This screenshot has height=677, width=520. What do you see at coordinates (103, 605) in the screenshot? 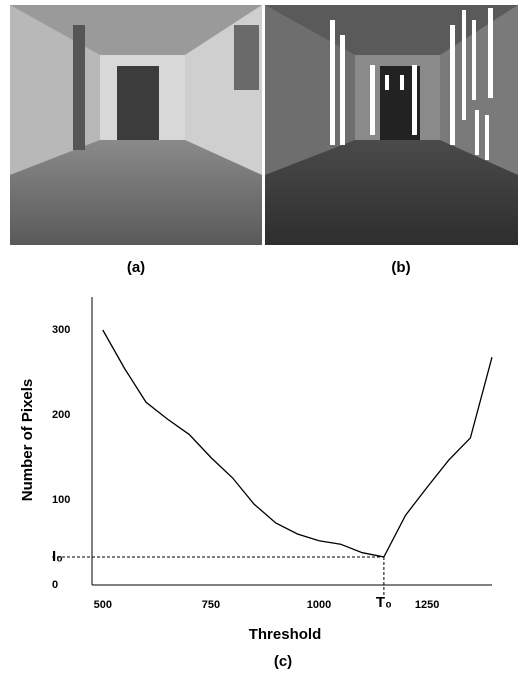
I see `x-tick-label: 500` at bounding box center [103, 605].